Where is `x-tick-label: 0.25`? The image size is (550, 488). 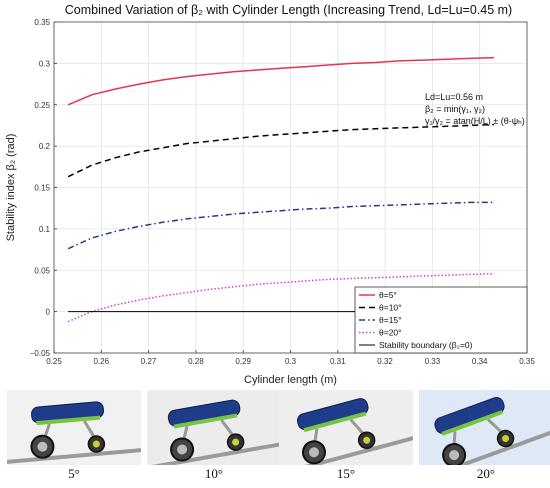 x-tick-label: 0.25 is located at coordinates (54, 361).